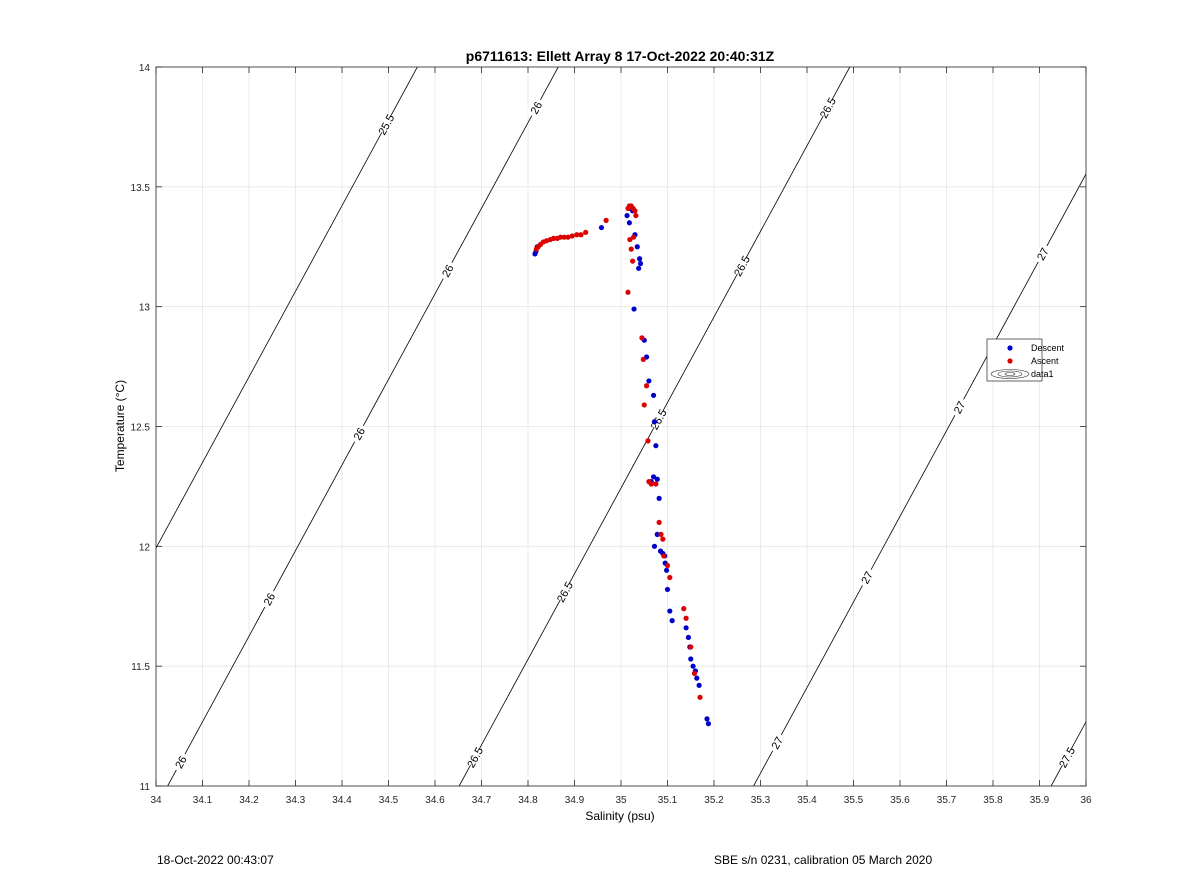  Describe the element at coordinates (714, 800) in the screenshot. I see `x-tick-label: 35.2` at that location.